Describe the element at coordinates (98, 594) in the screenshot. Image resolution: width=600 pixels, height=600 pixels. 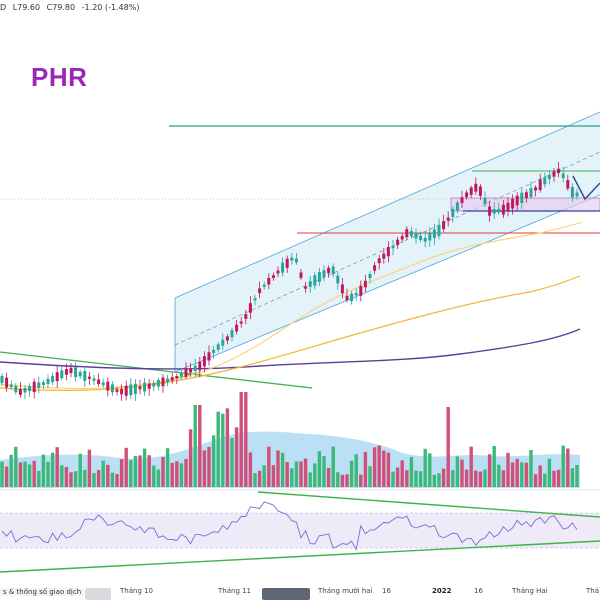
I see `toolbar-chip` at that location.